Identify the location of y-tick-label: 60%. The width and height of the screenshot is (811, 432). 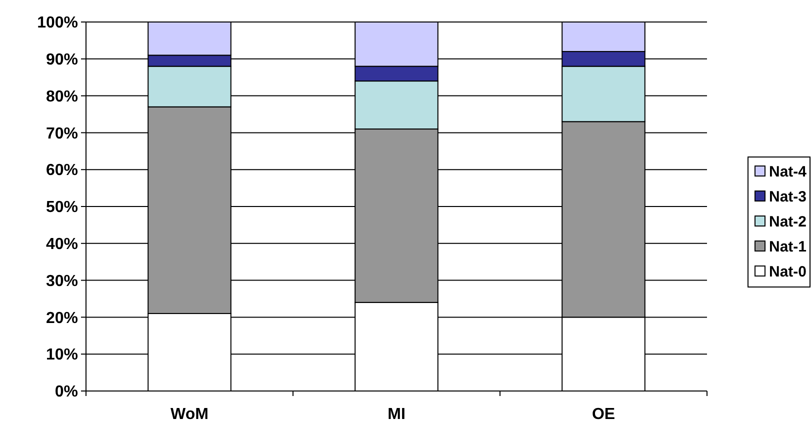
(62, 171).